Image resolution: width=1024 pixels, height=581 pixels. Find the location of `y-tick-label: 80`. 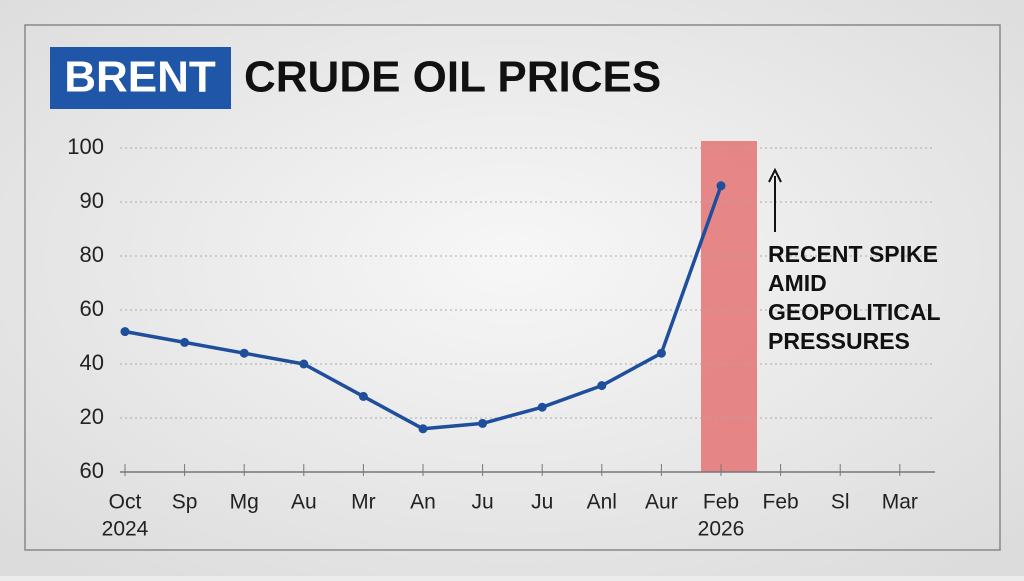

y-tick-label: 80 is located at coordinates (92, 254).